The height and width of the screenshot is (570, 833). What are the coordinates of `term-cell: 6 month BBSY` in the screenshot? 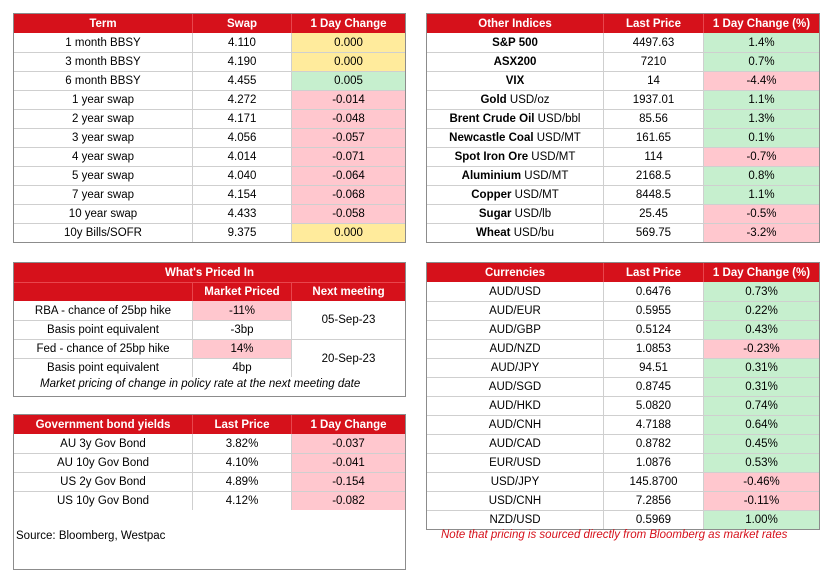 It's located at (103, 81).